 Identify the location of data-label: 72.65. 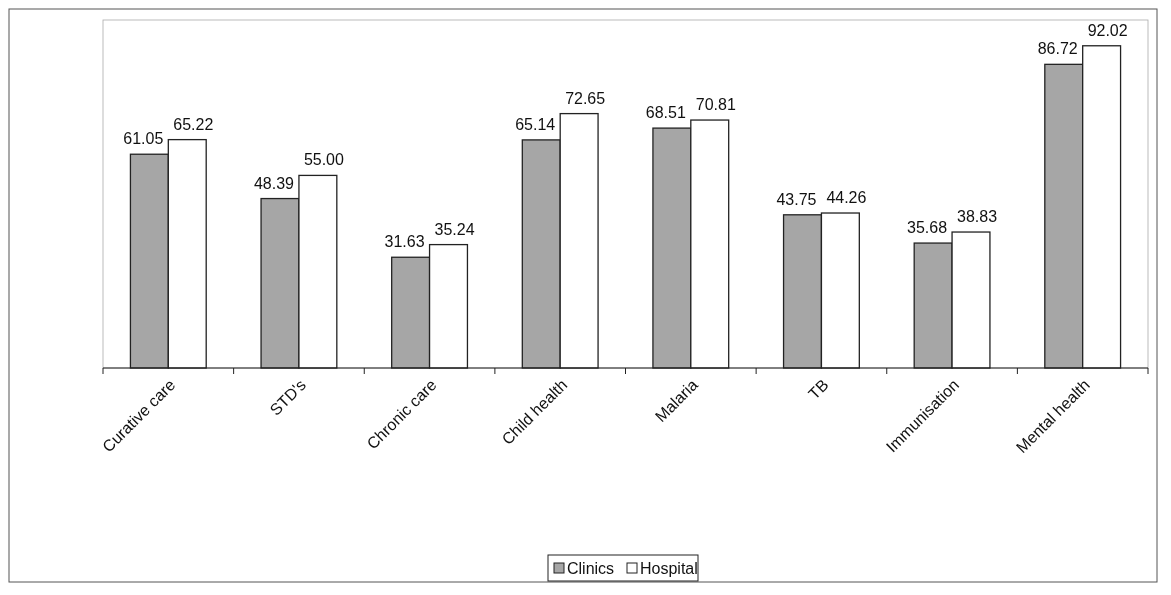
(585, 98).